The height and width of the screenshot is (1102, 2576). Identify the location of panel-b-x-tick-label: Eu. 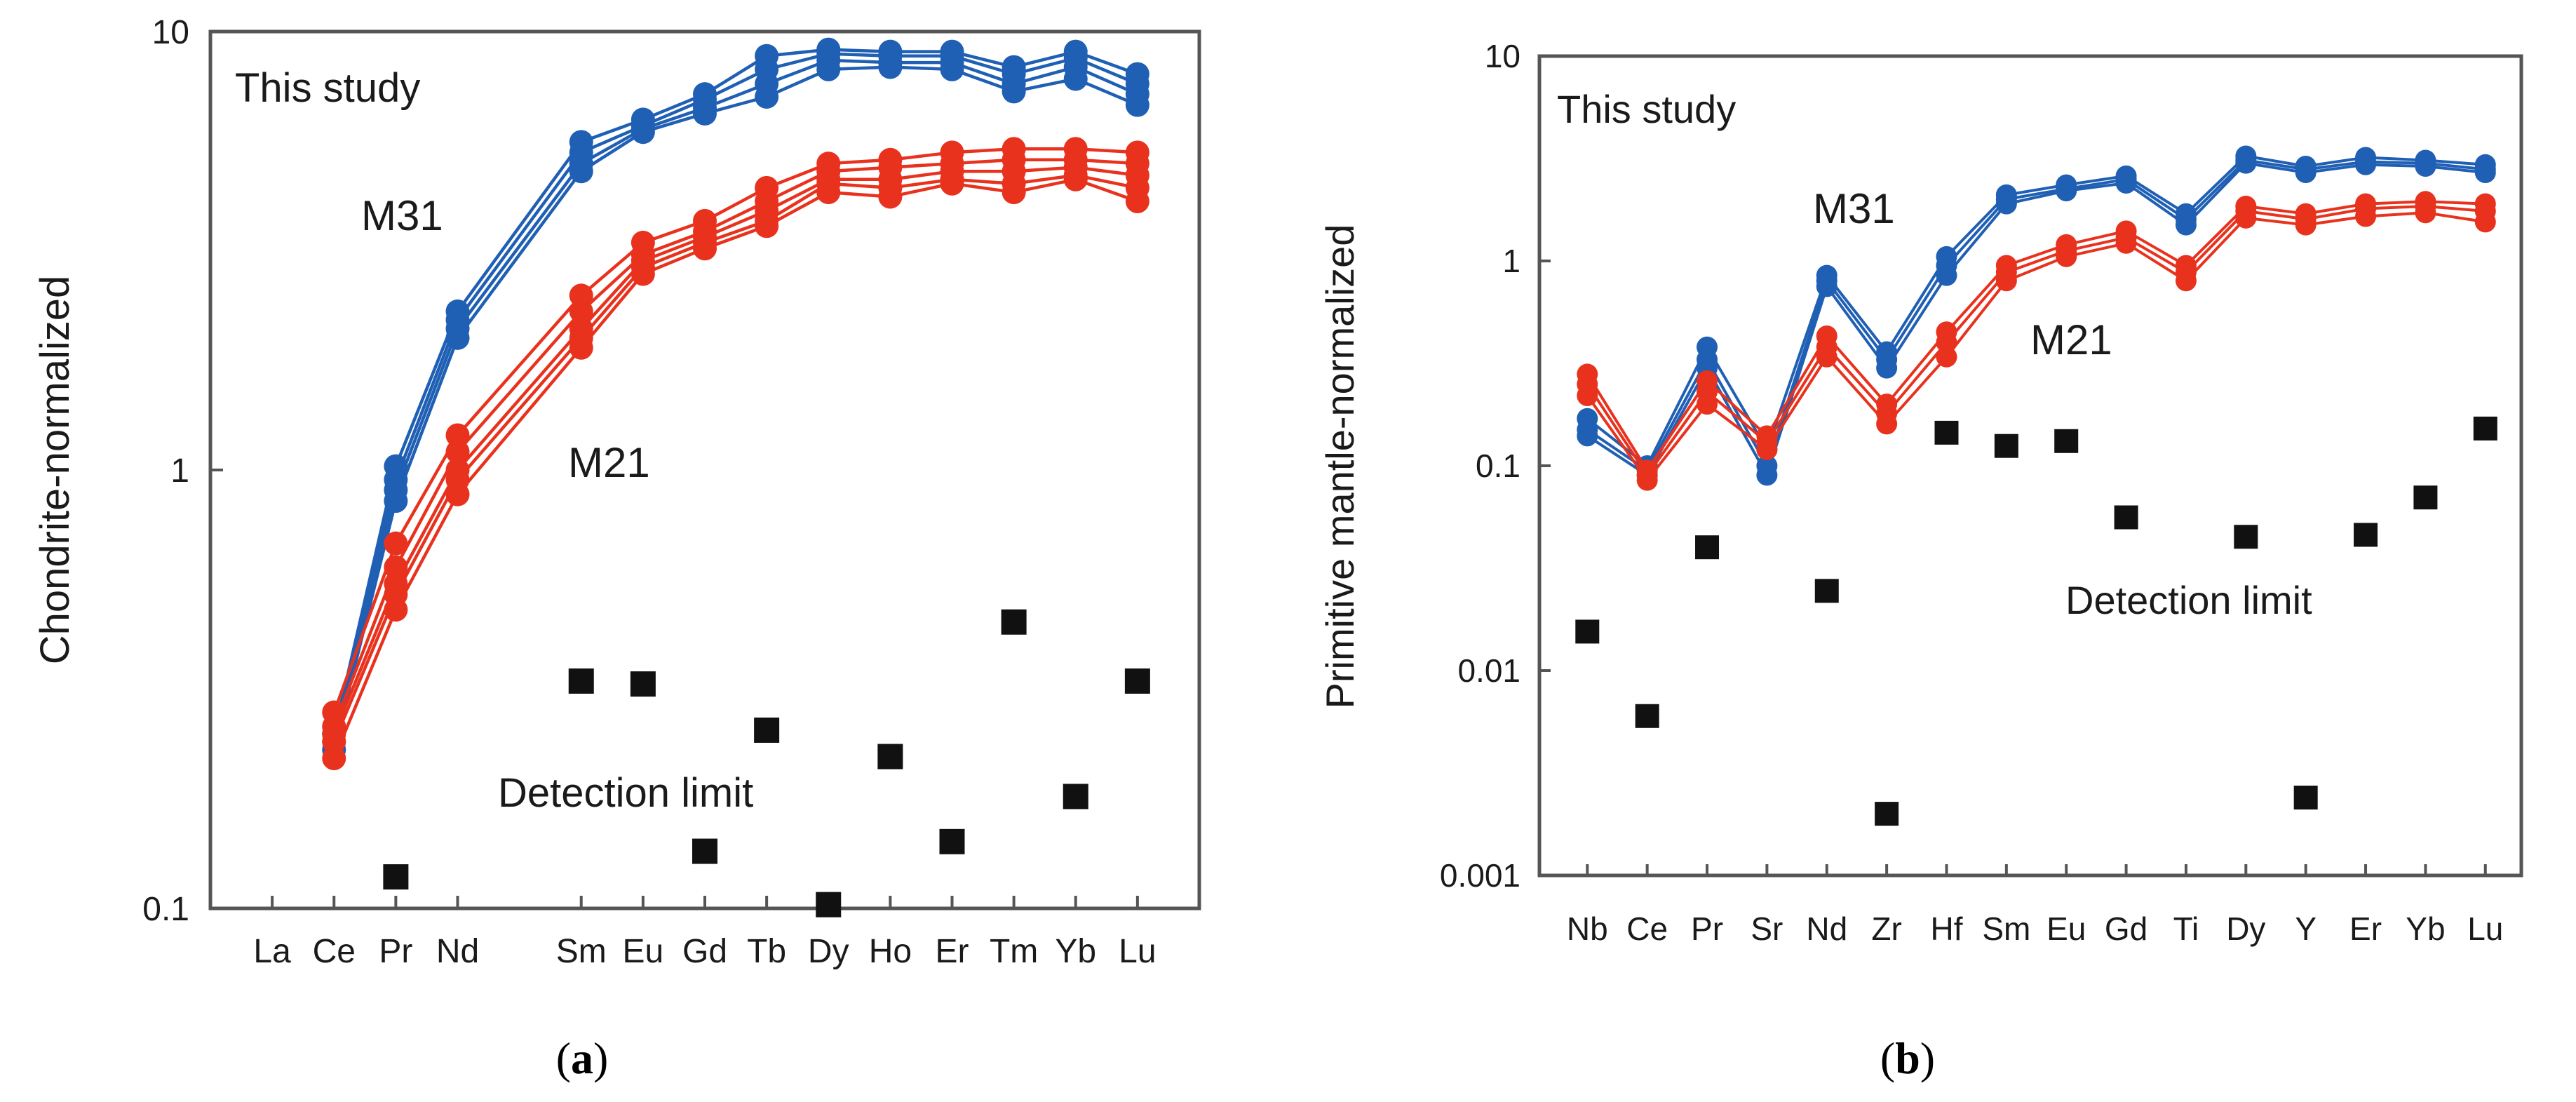
(2066, 929).